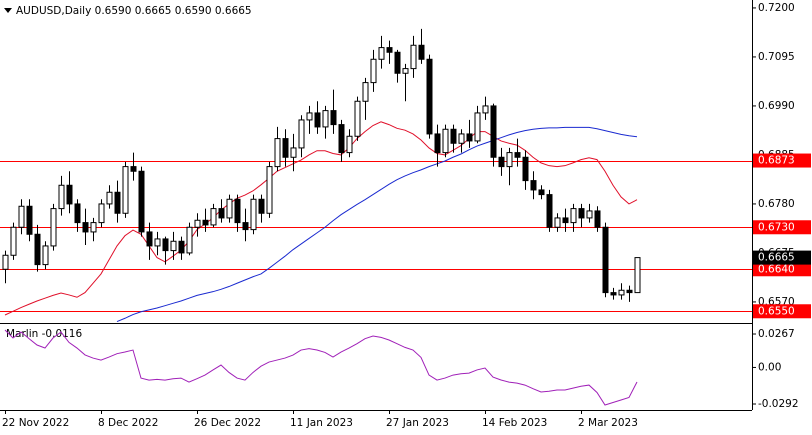 This screenshot has height=435, width=812. Describe the element at coordinates (417, 423) in the screenshot. I see `x-tick-label: 27 Jan 2023` at that location.